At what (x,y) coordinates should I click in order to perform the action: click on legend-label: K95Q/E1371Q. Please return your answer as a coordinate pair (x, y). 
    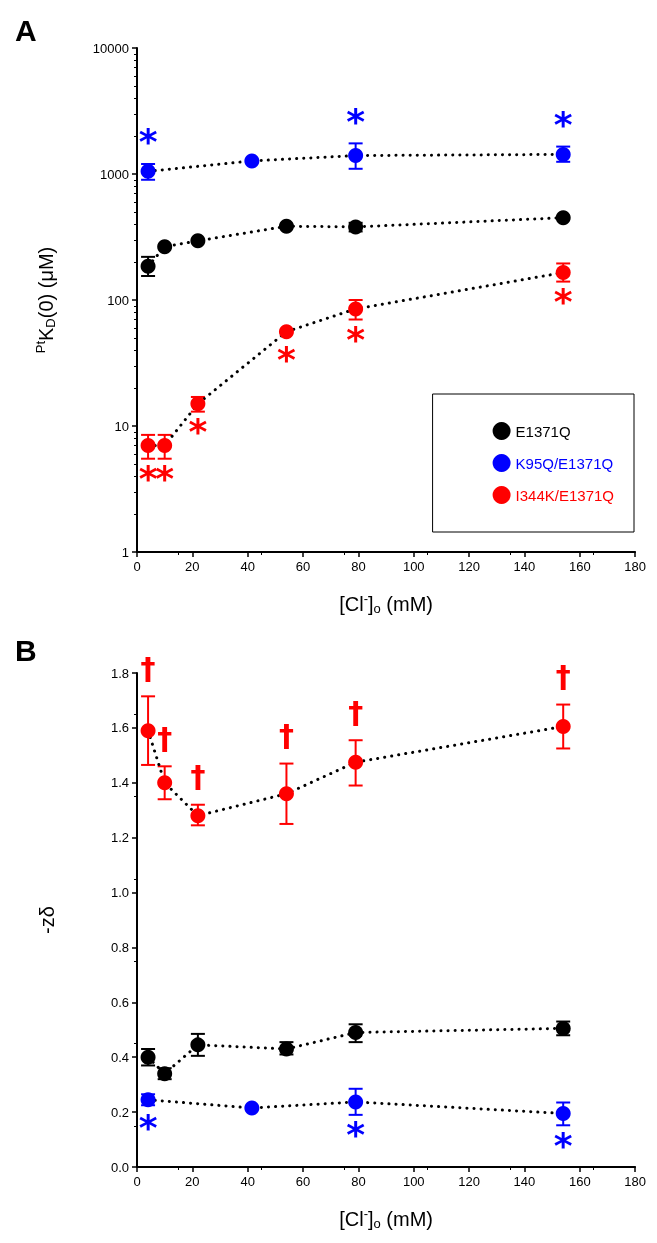
    Looking at the image, I should click on (564, 463).